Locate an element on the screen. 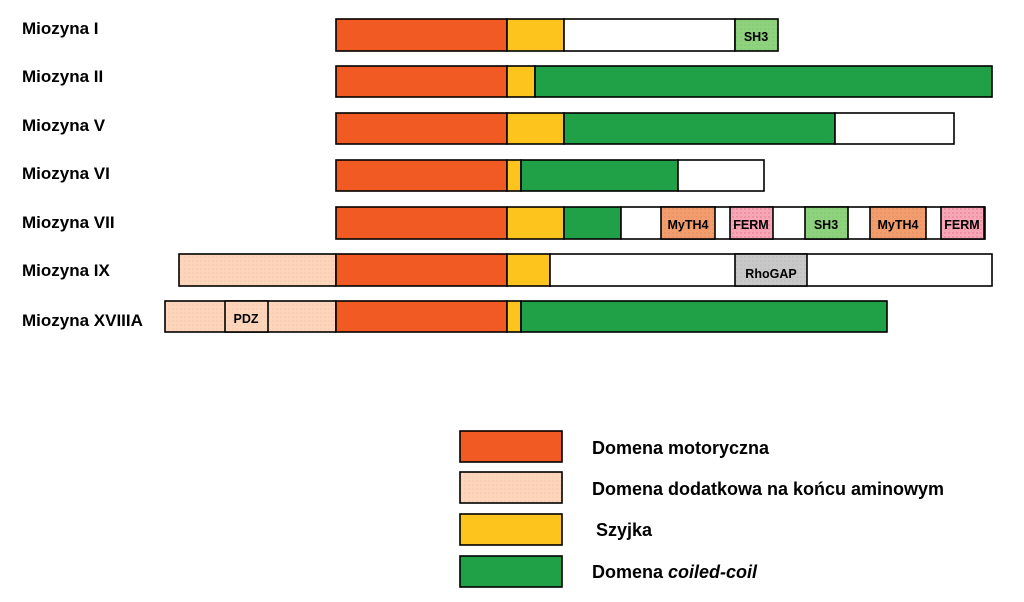 The width and height of the screenshot is (1024, 602). myosin-vi-bar is located at coordinates (550, 175).